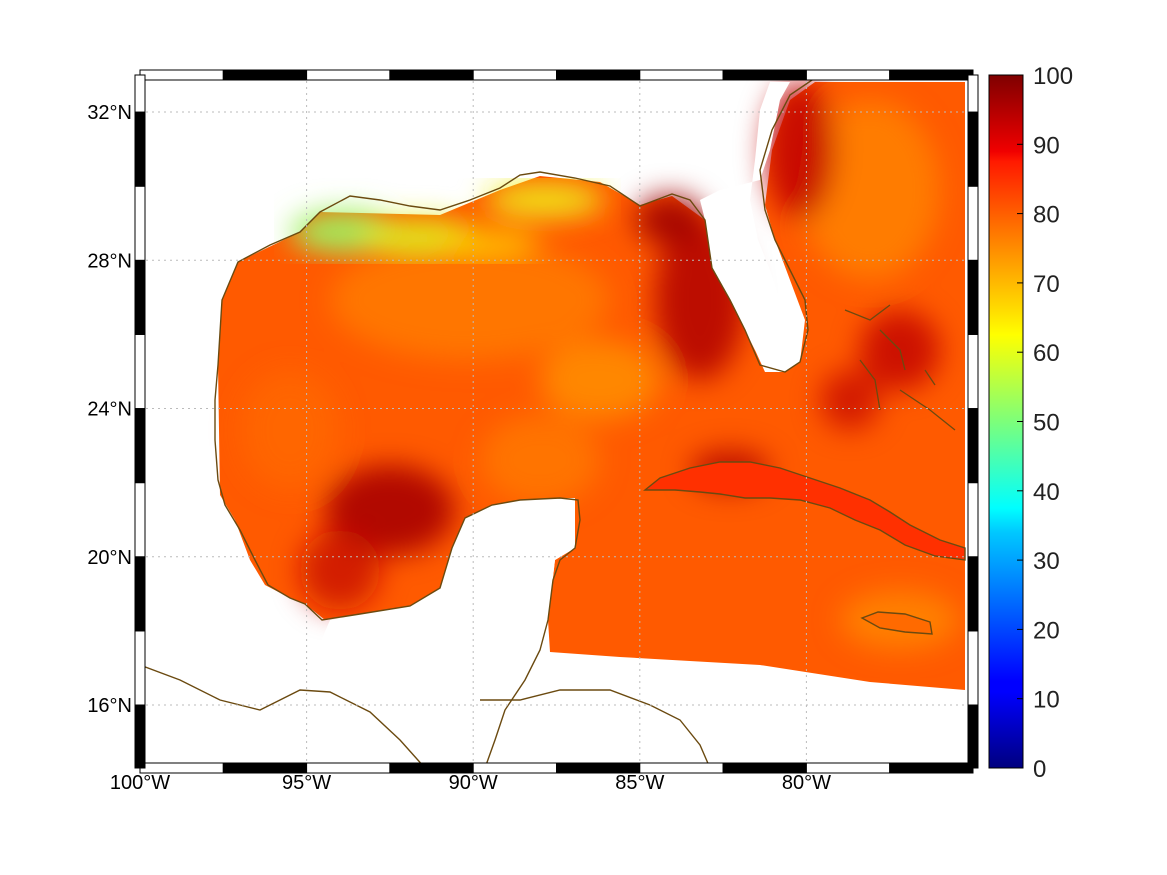 This screenshot has width=1167, height=875. Describe the element at coordinates (109, 558) in the screenshot. I see `lat-tick-label: 20°N` at that location.